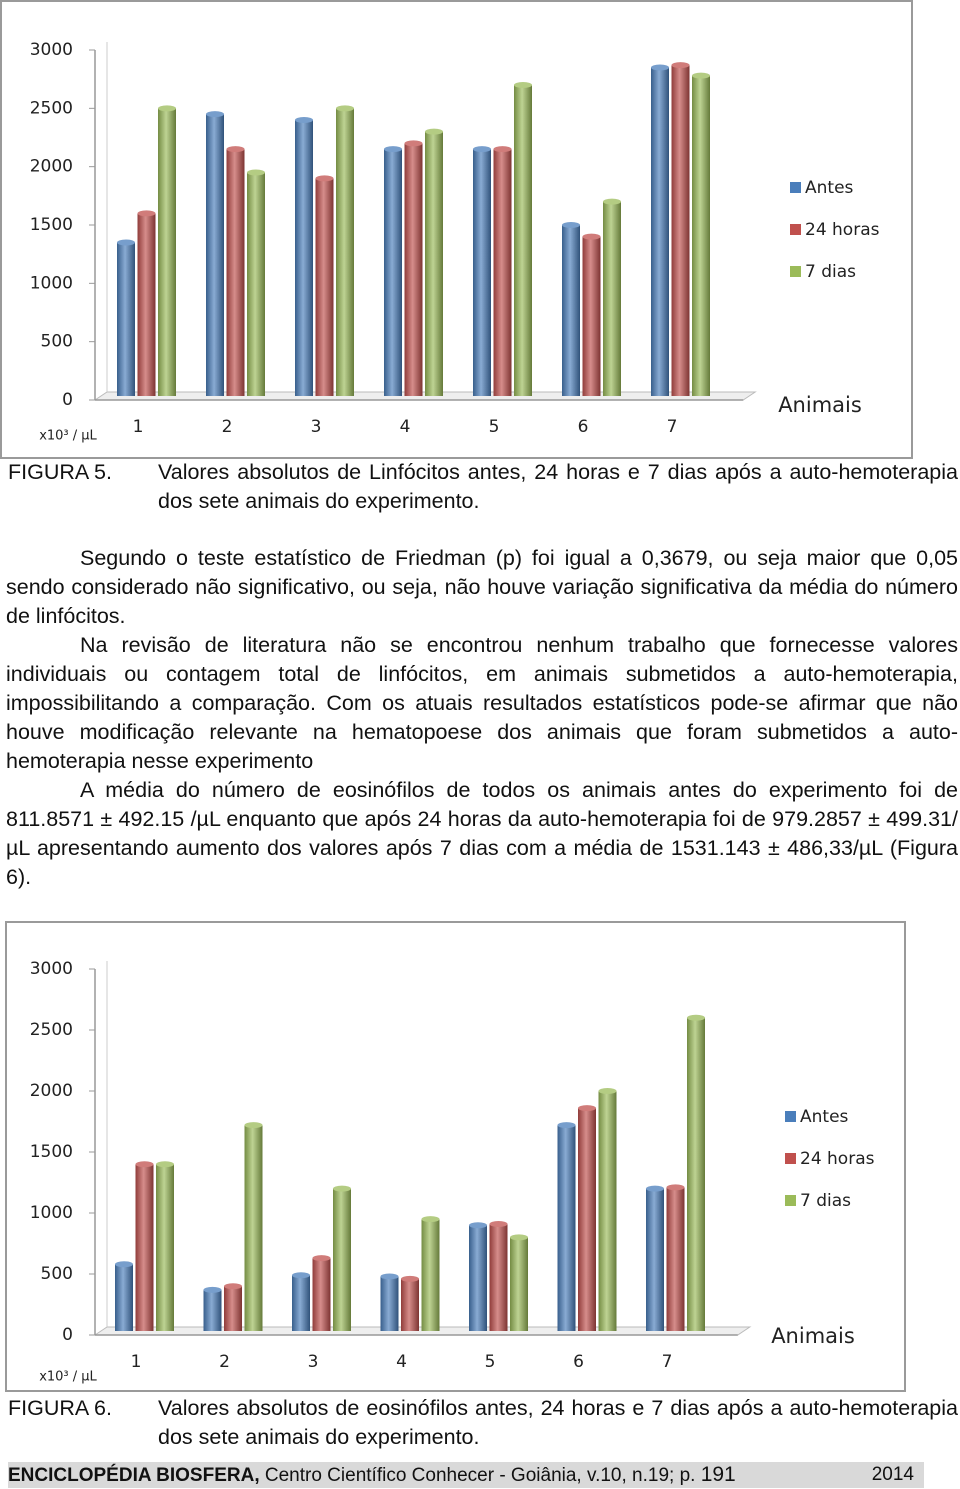  I want to click on page-number: 191, so click(718, 1474).